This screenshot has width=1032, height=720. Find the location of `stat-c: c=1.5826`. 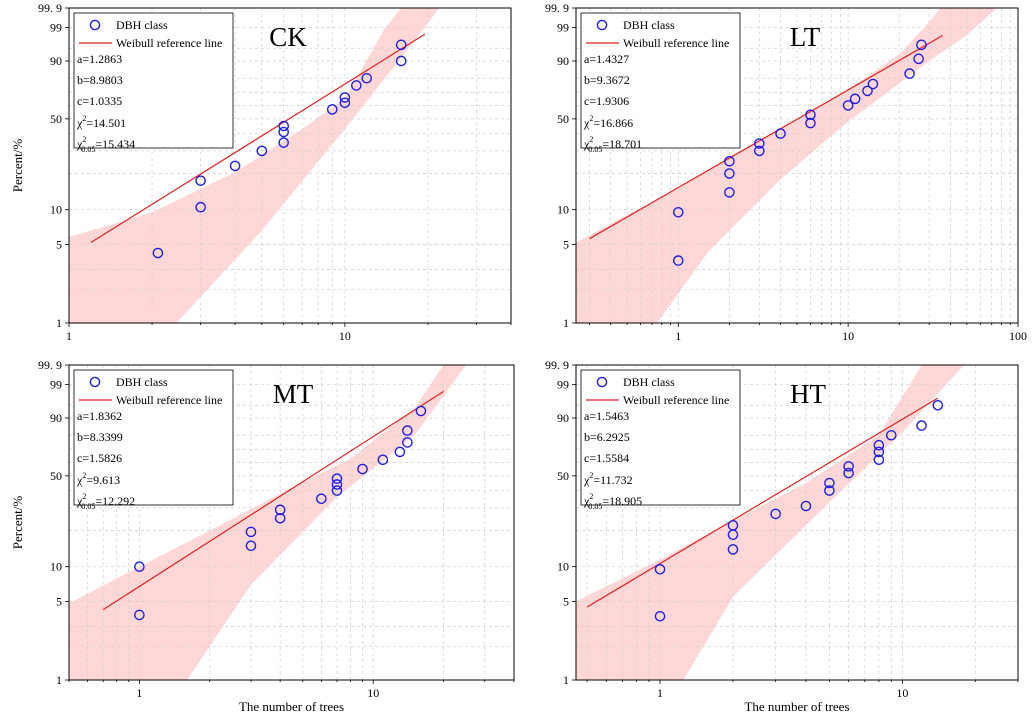

stat-c: c=1.5826 is located at coordinates (99, 458).